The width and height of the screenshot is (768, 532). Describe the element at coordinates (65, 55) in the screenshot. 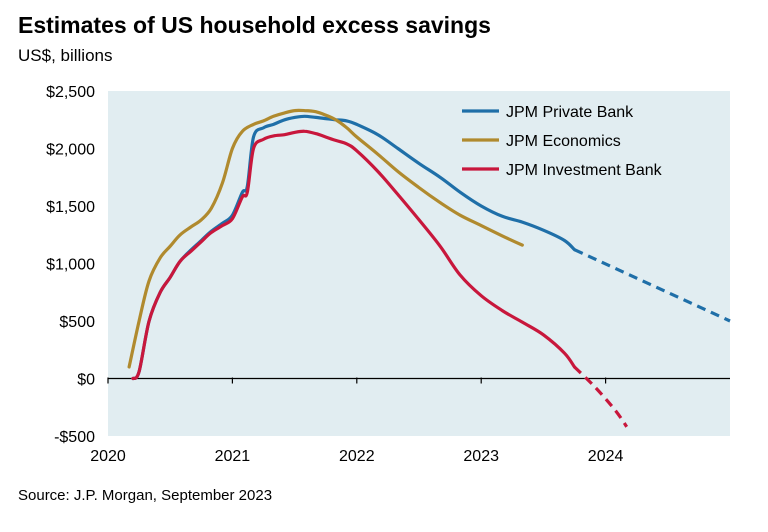

I see `chart-subtitle: US$, billions` at that location.